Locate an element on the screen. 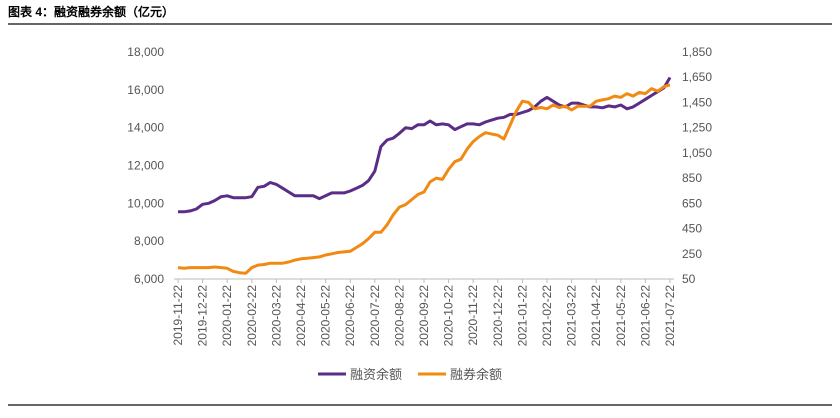  y2-tick-label: 1,250 is located at coordinates (697, 128).